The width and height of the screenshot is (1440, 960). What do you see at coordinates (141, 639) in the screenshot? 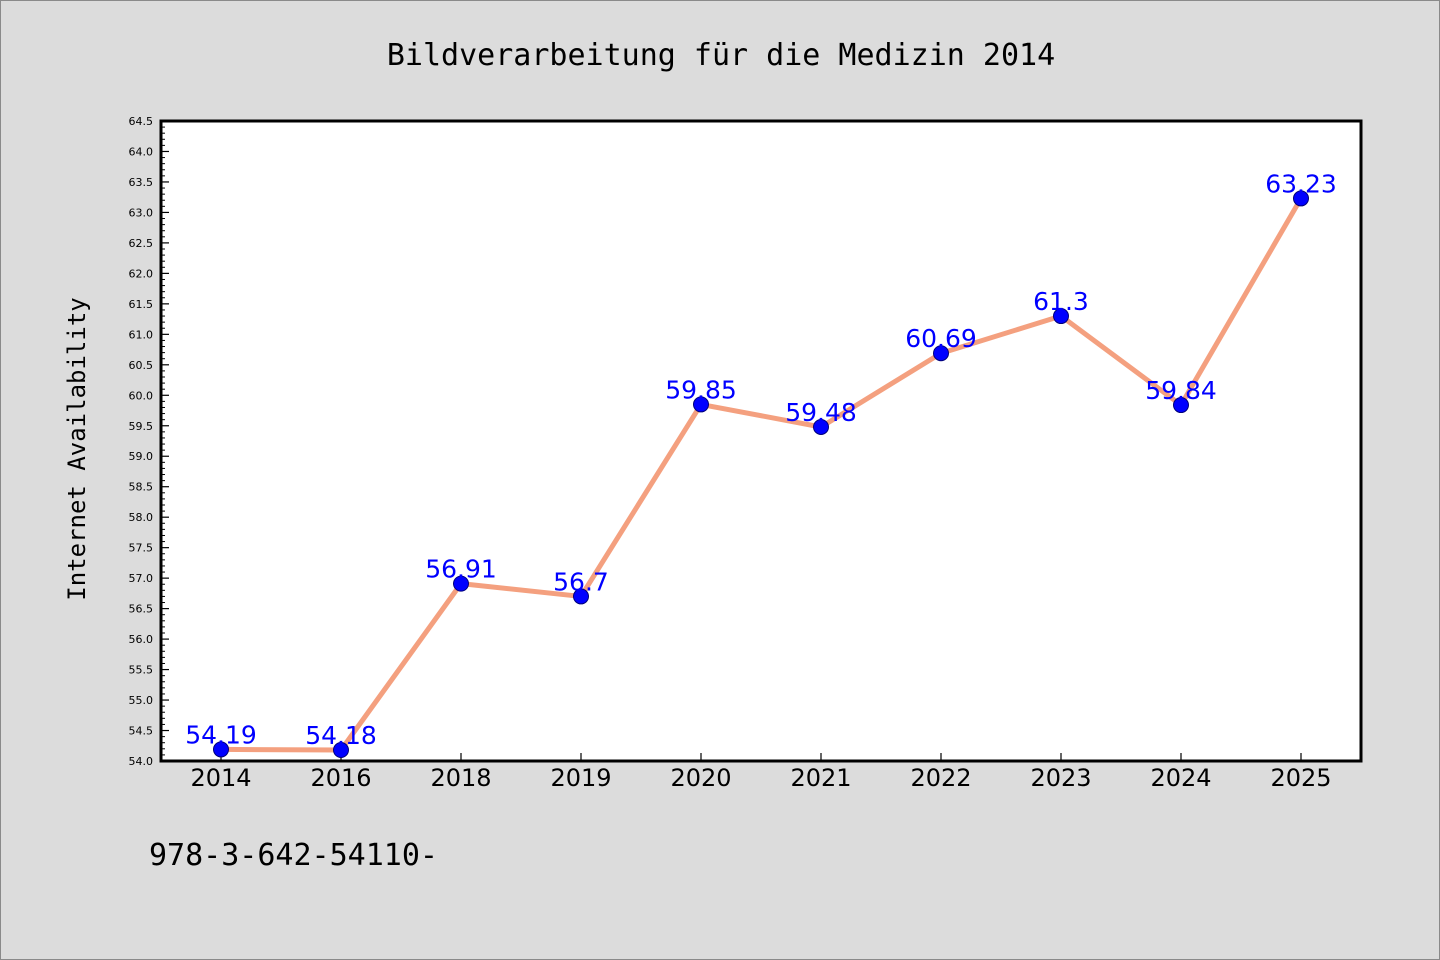
I see `y-tick-label: 56.0` at bounding box center [141, 639].